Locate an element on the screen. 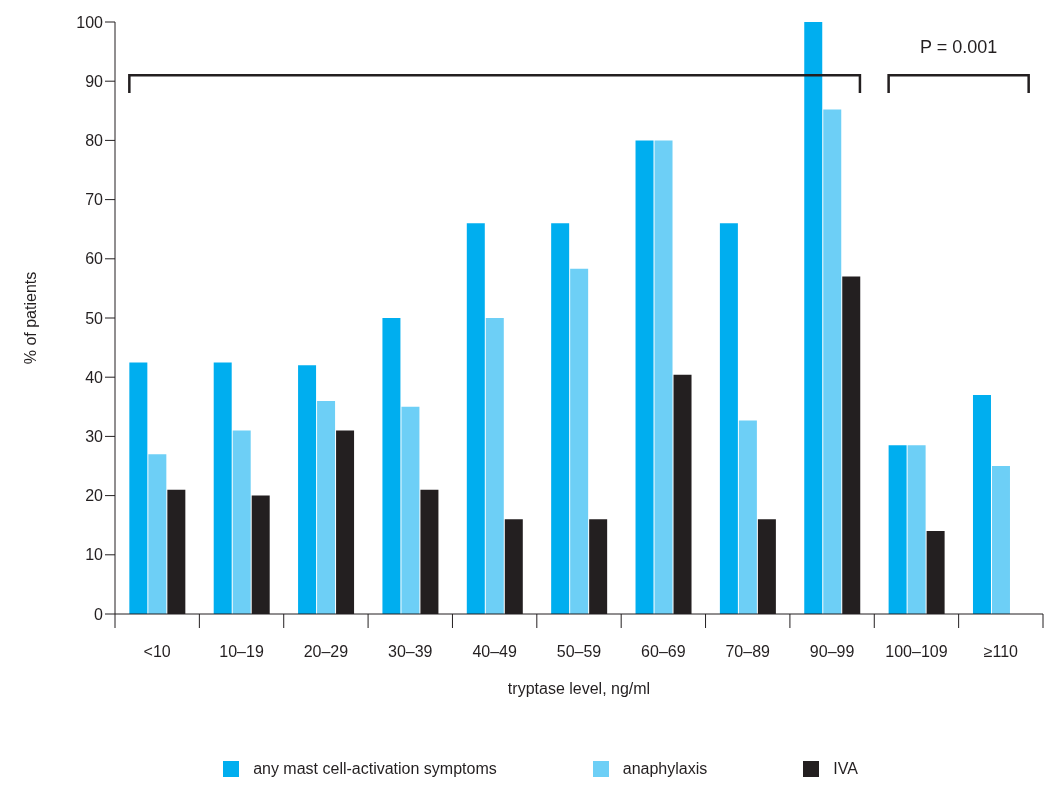 The width and height of the screenshot is (1047, 788). x-tick-label: 70–89 is located at coordinates (748, 652).